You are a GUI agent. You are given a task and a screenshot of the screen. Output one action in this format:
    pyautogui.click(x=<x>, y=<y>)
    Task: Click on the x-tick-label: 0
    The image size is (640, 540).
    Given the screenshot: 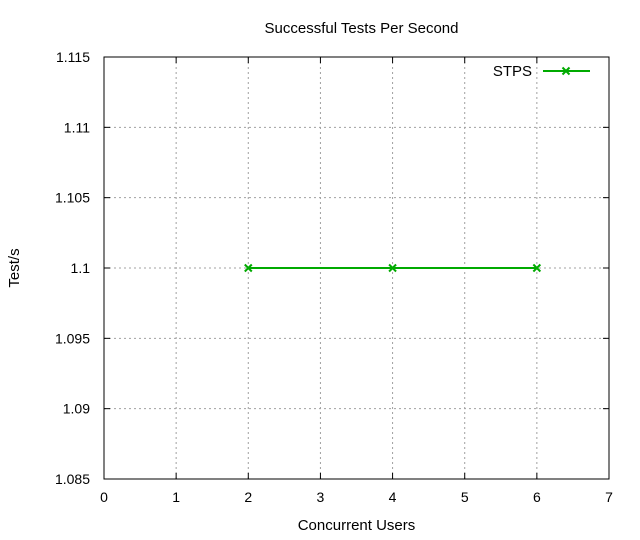 What is the action you would take?
    pyautogui.click(x=104, y=497)
    